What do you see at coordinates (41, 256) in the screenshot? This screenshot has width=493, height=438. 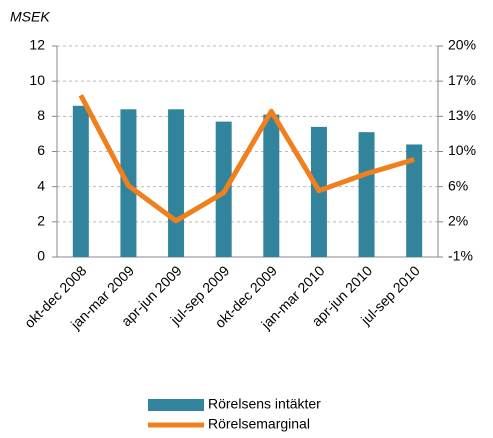 I see `y-tick-label: 0` at bounding box center [41, 256].